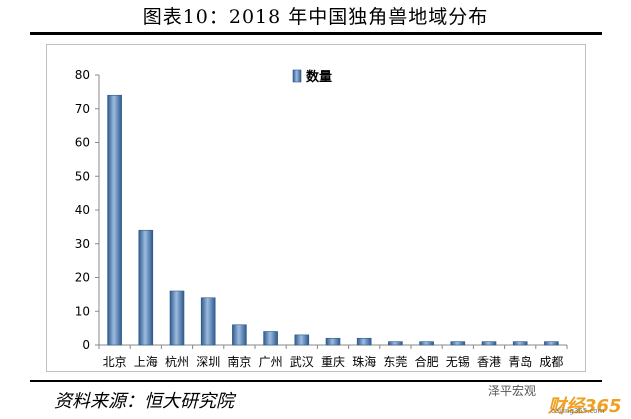  Describe the element at coordinates (208, 321) in the screenshot. I see `bar-深圳` at that location.